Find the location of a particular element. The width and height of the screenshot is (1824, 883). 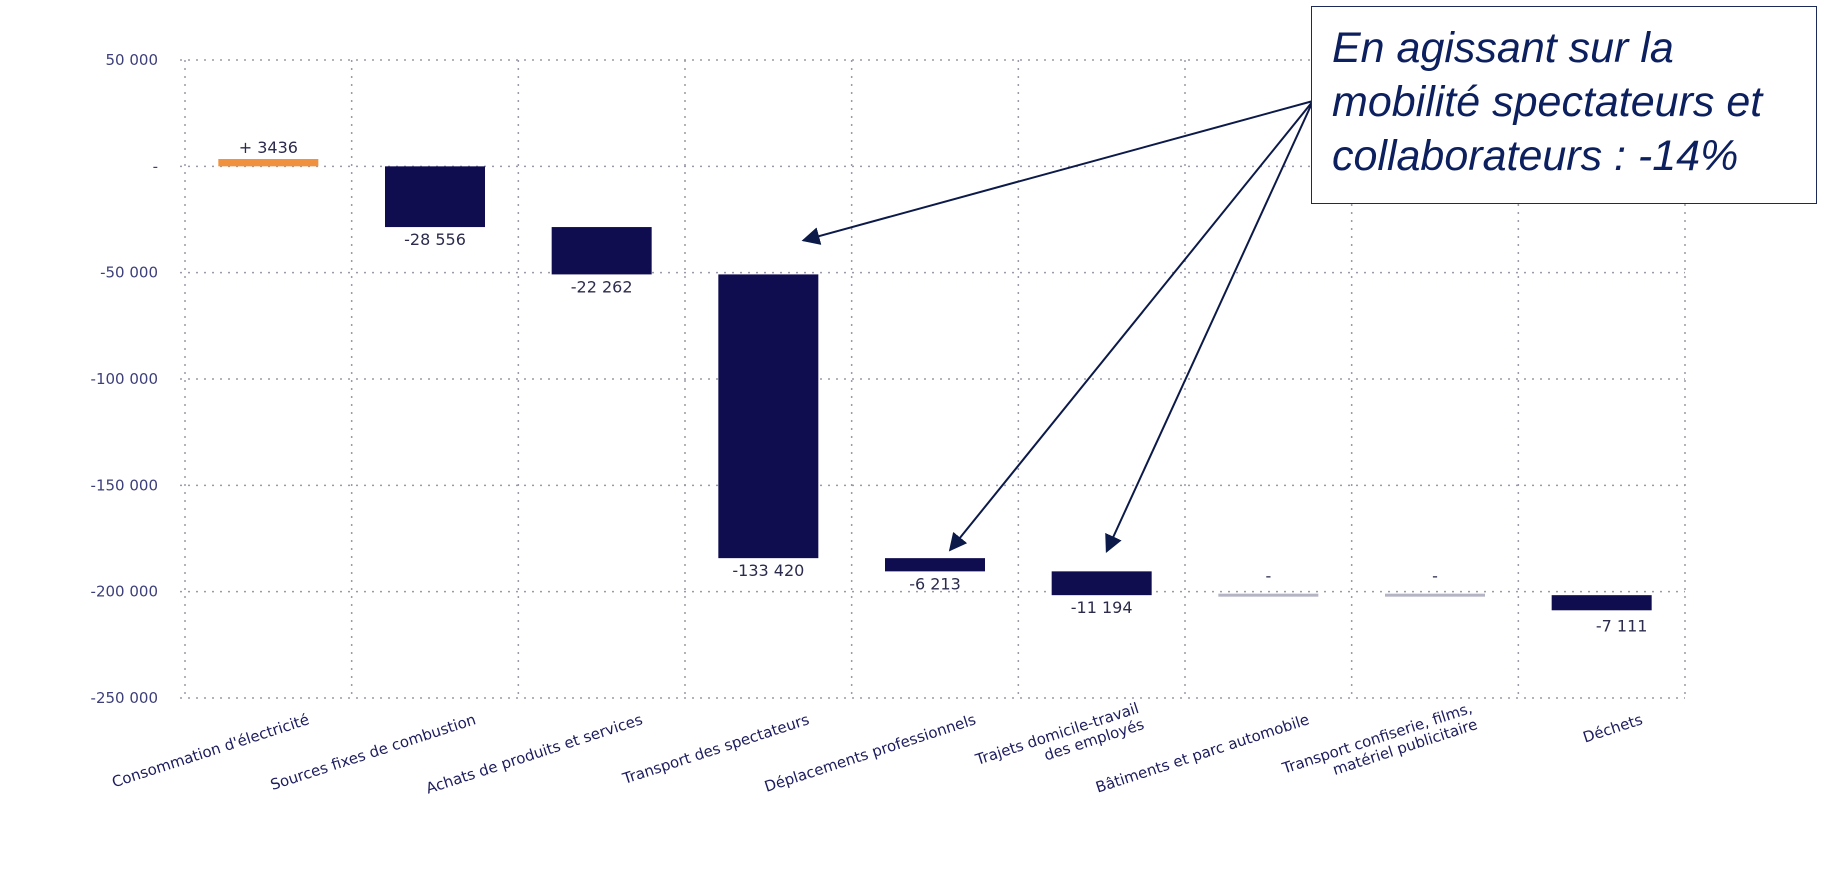

x-tick-label-line: Déchets is located at coordinates (1613, 728).